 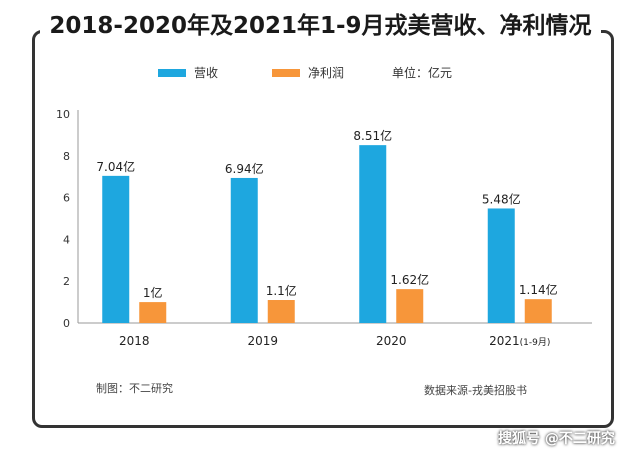 What do you see at coordinates (66, 239) in the screenshot?
I see `y-tick-label: 4` at bounding box center [66, 239].